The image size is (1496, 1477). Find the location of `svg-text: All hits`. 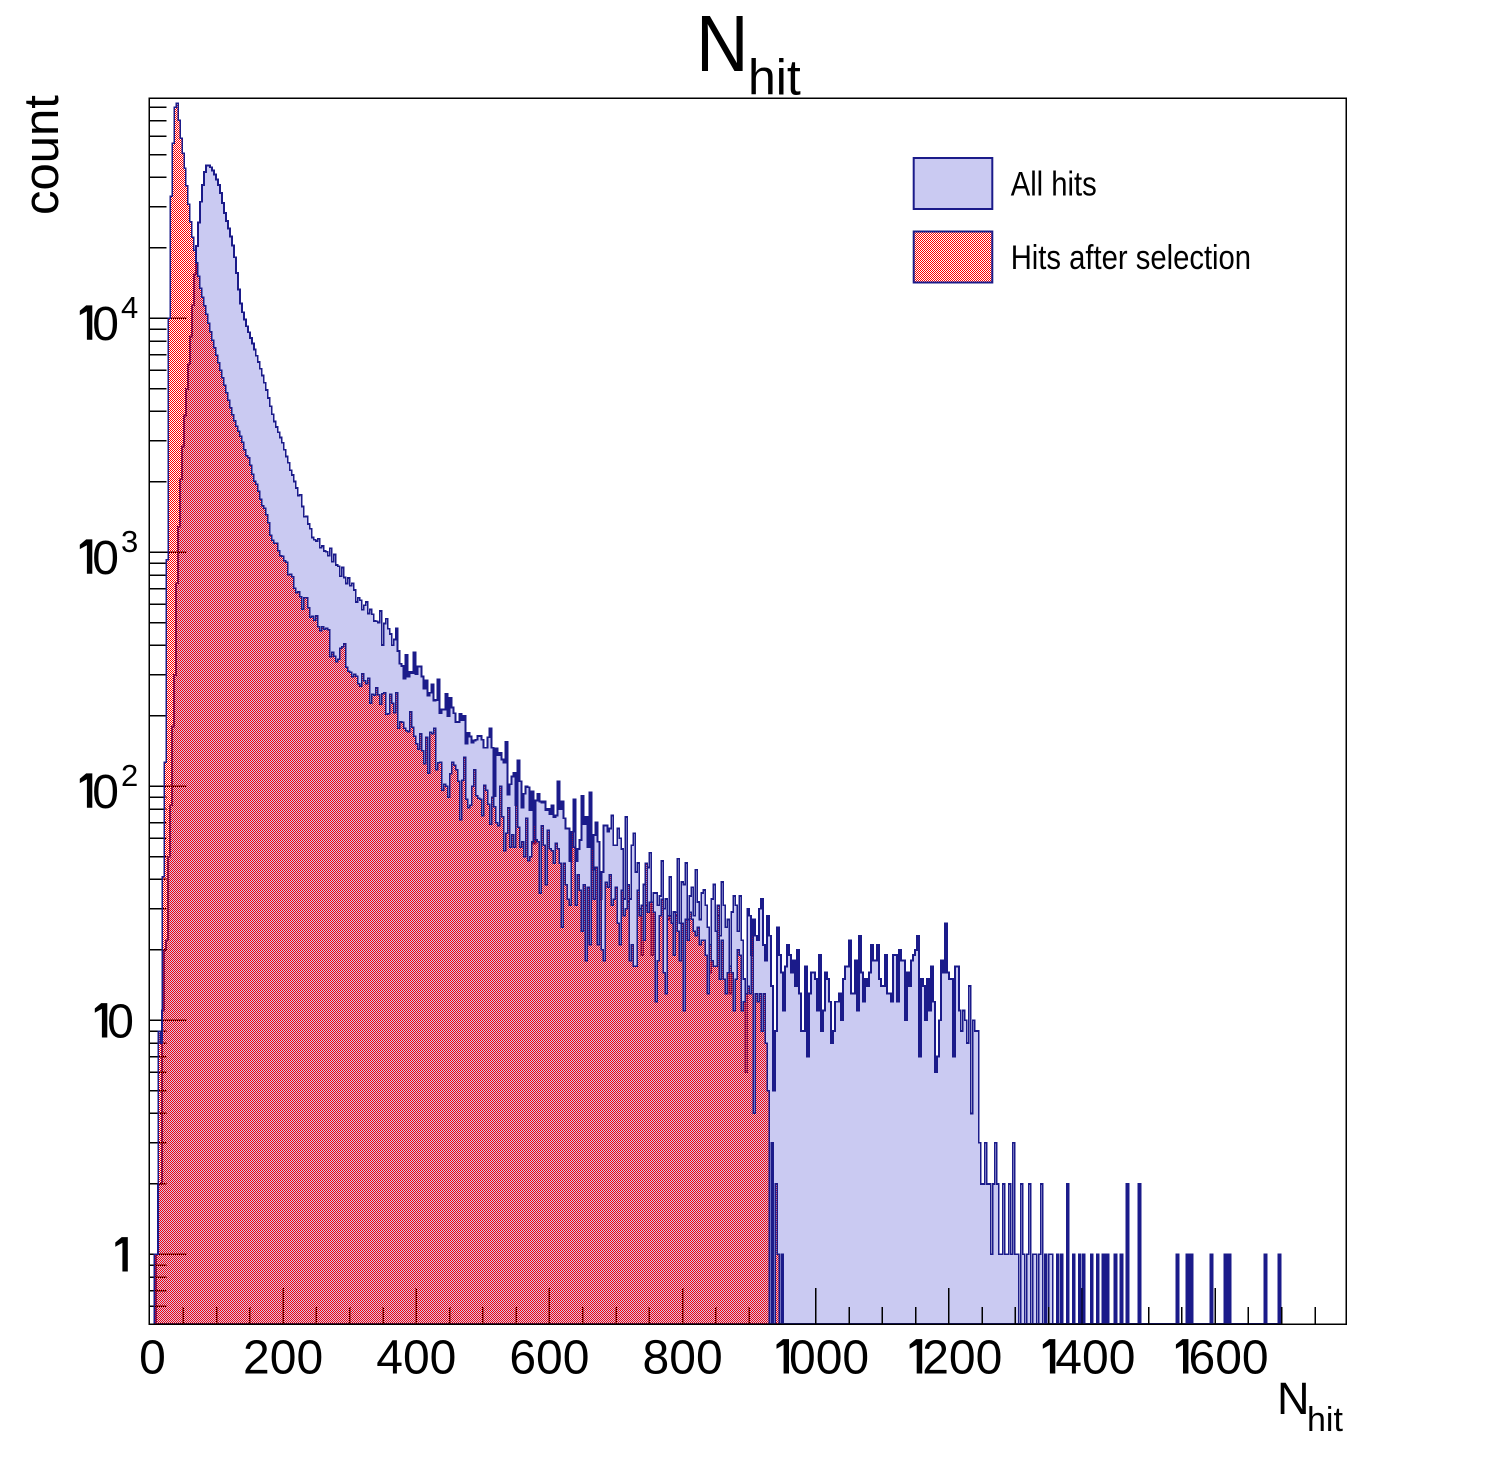

svg-text: All hits is located at coordinates (1054, 184).